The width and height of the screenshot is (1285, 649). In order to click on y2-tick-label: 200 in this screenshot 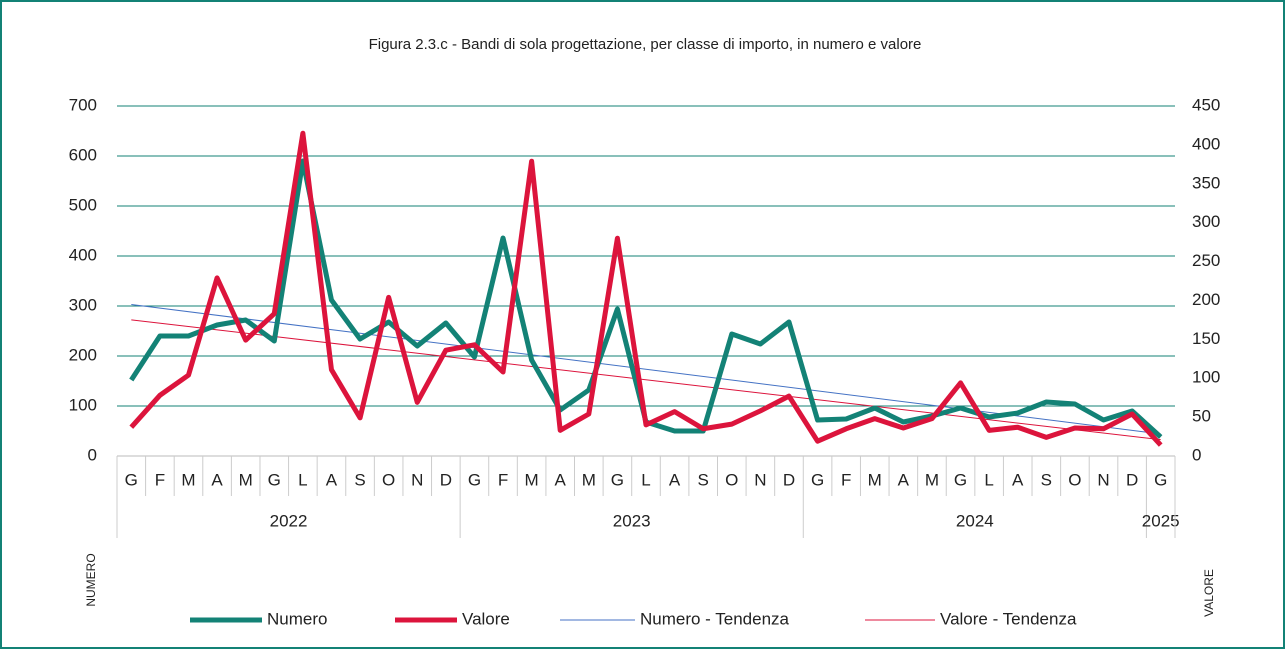, I will do `click(1206, 299)`.